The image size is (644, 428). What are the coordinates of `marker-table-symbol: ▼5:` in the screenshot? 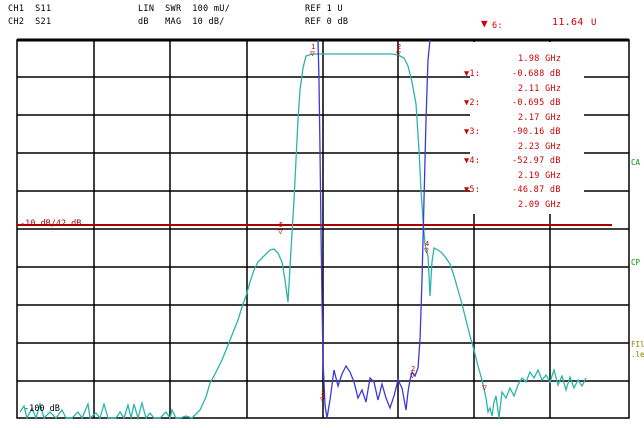 It's located at (472, 190).